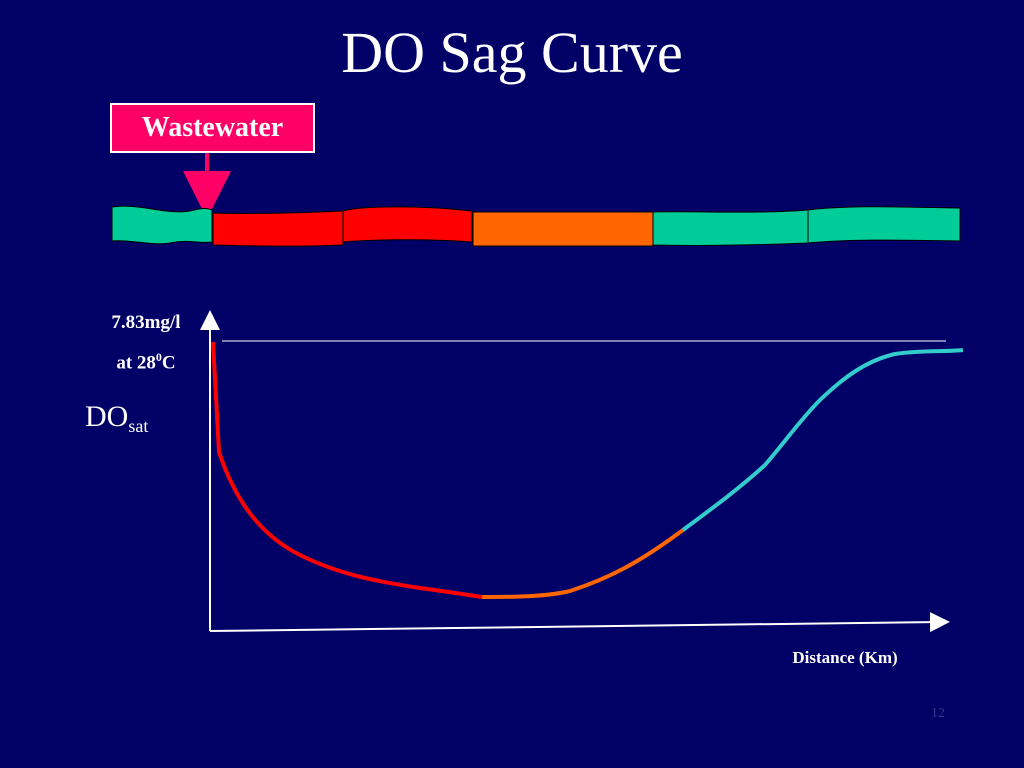 The width and height of the screenshot is (1024, 768). Describe the element at coordinates (347, 470) in the screenshot. I see `curve-segment-red` at that location.